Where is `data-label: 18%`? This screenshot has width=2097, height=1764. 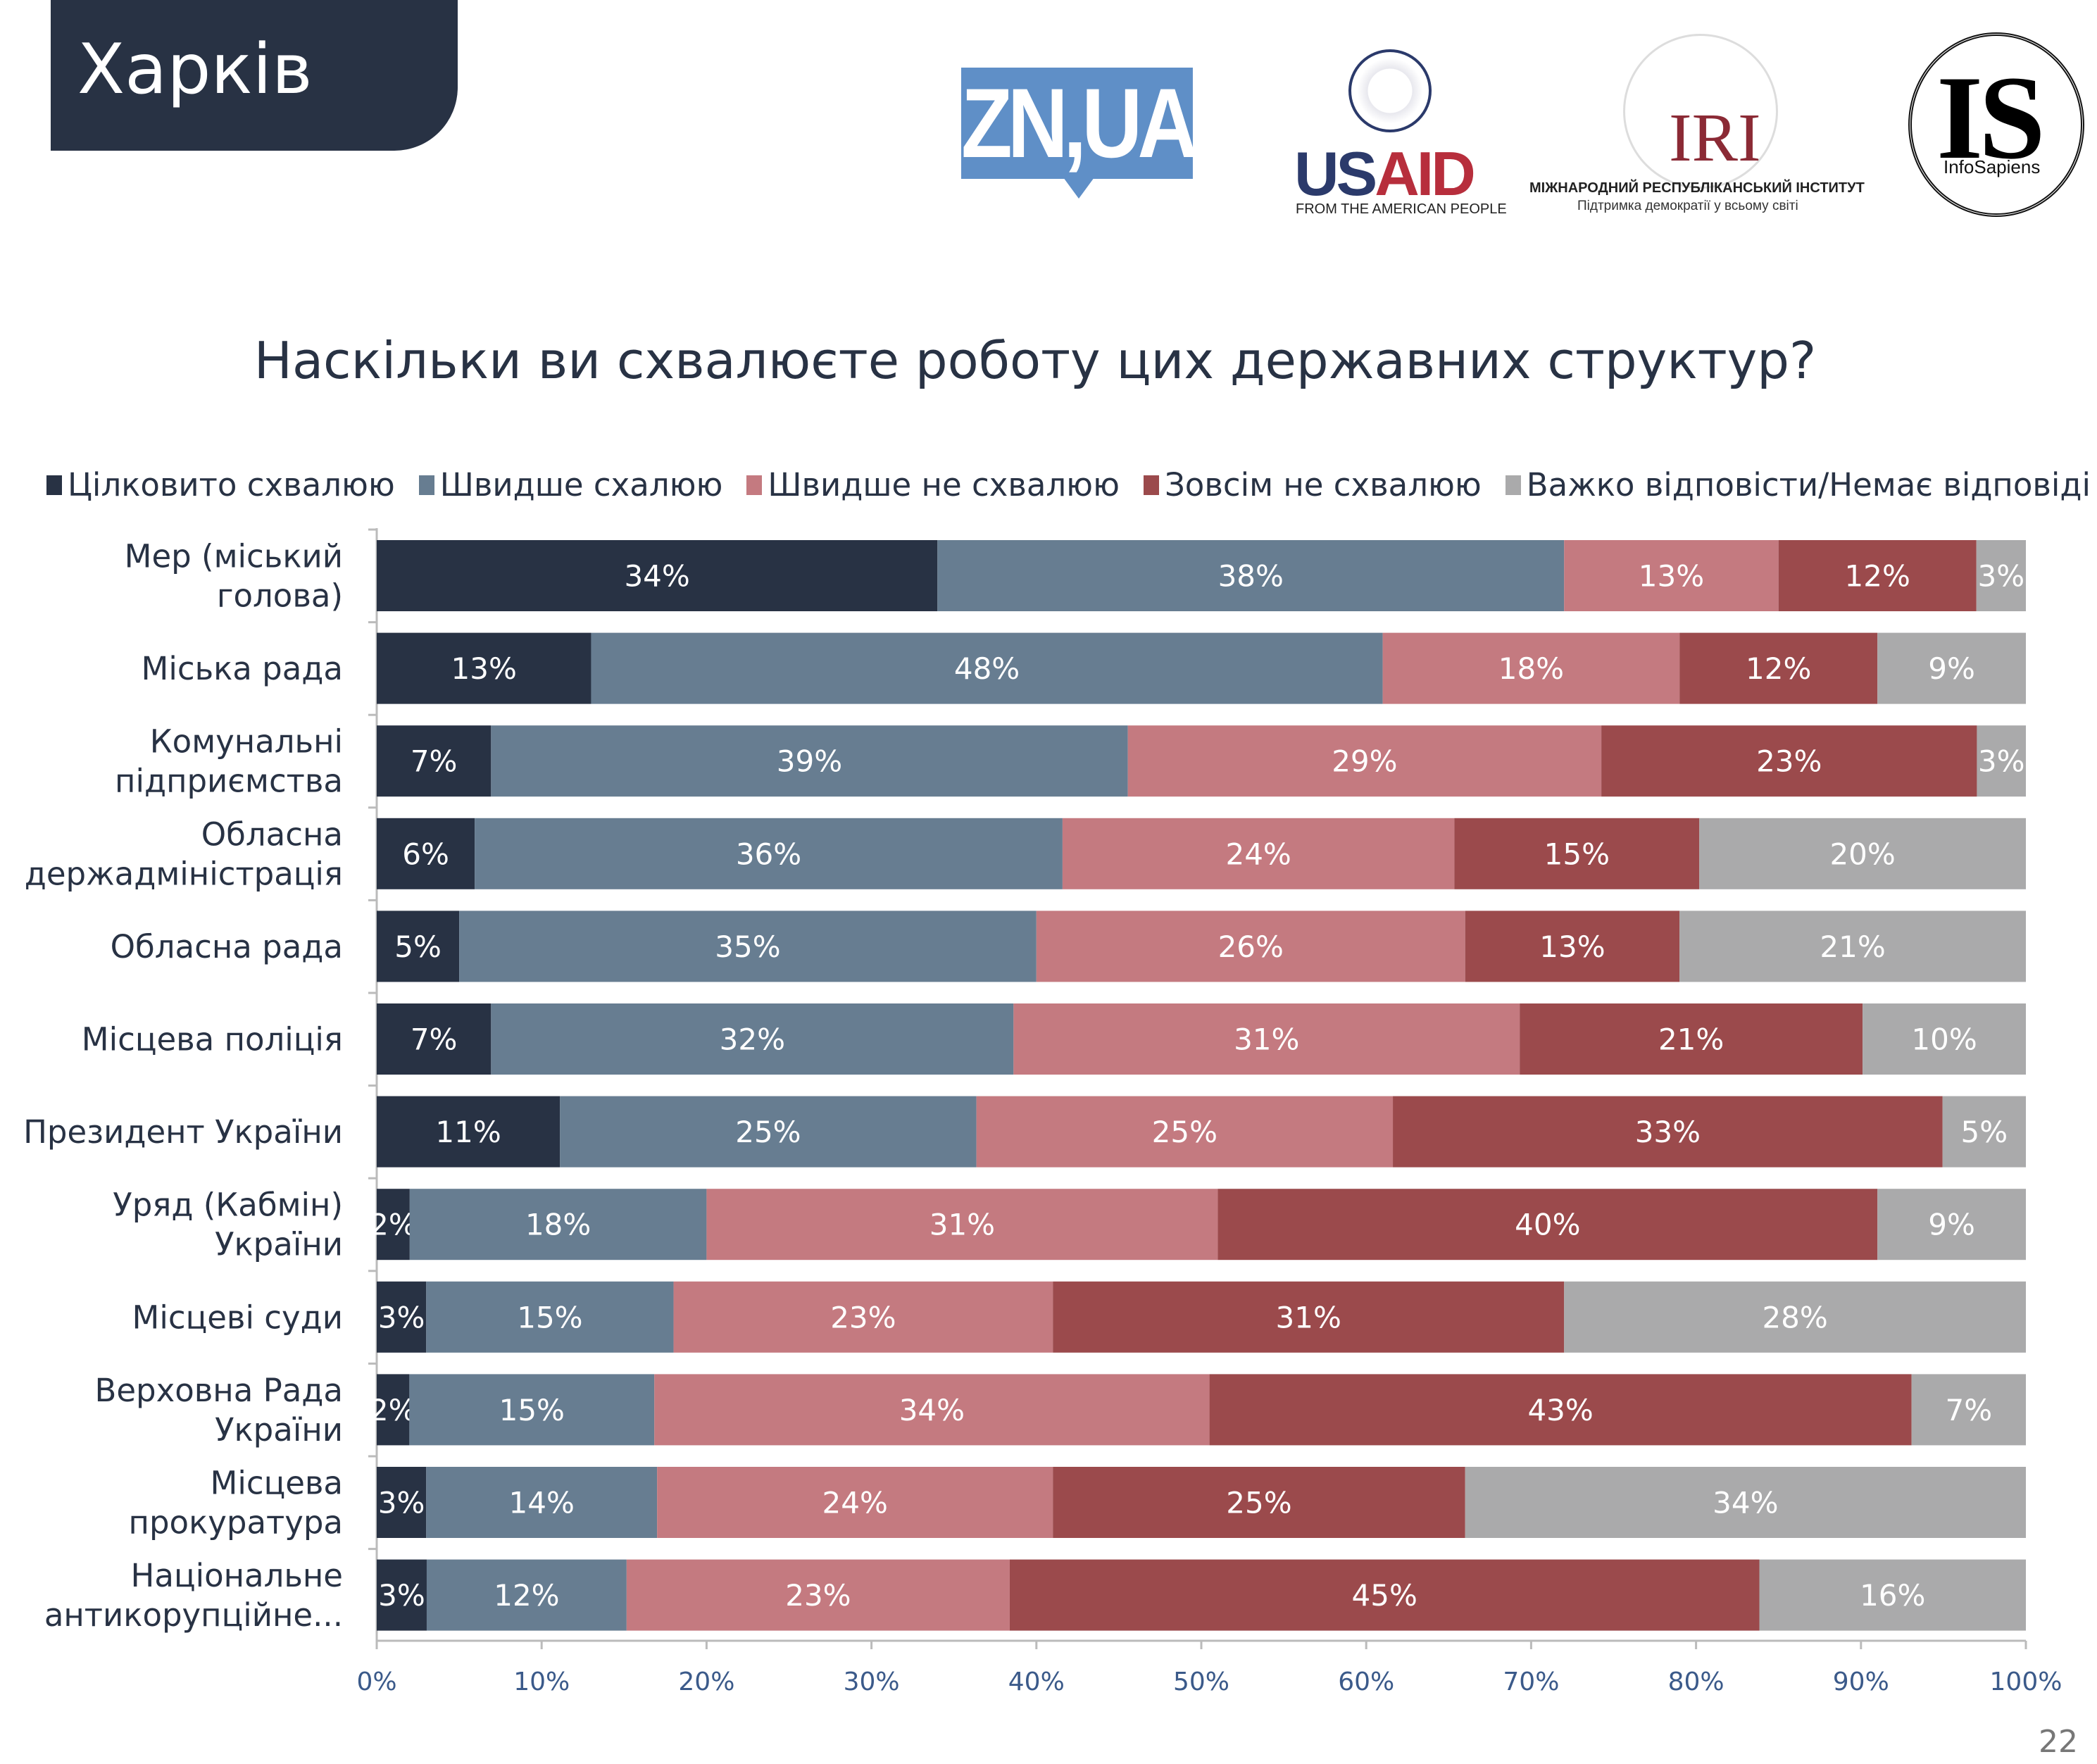 data-label: 18% is located at coordinates (1531, 668).